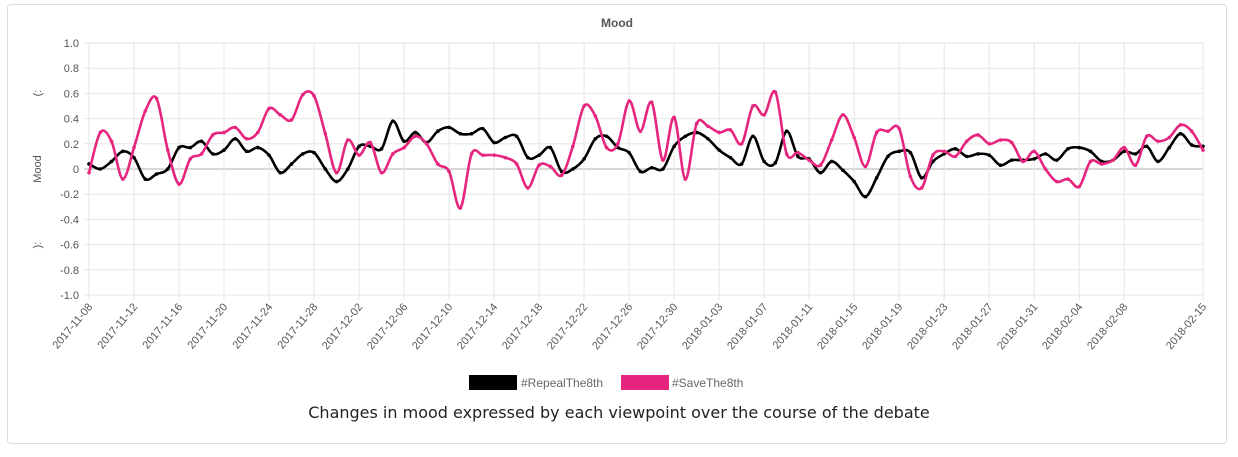  I want to click on legend-item-savethe8th: #SaveThe8th, so click(682, 382).